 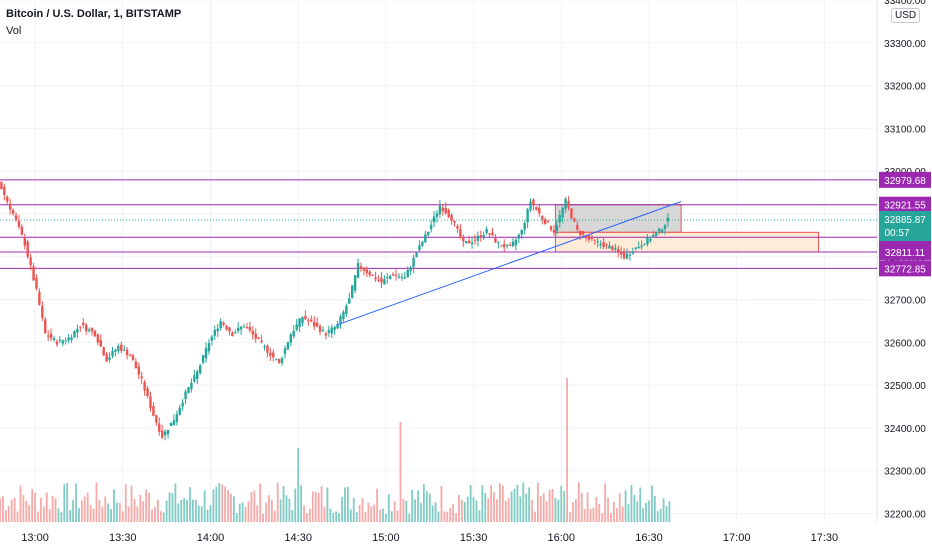 What do you see at coordinates (211, 538) in the screenshot?
I see `x-tick-label: 14:00` at bounding box center [211, 538].